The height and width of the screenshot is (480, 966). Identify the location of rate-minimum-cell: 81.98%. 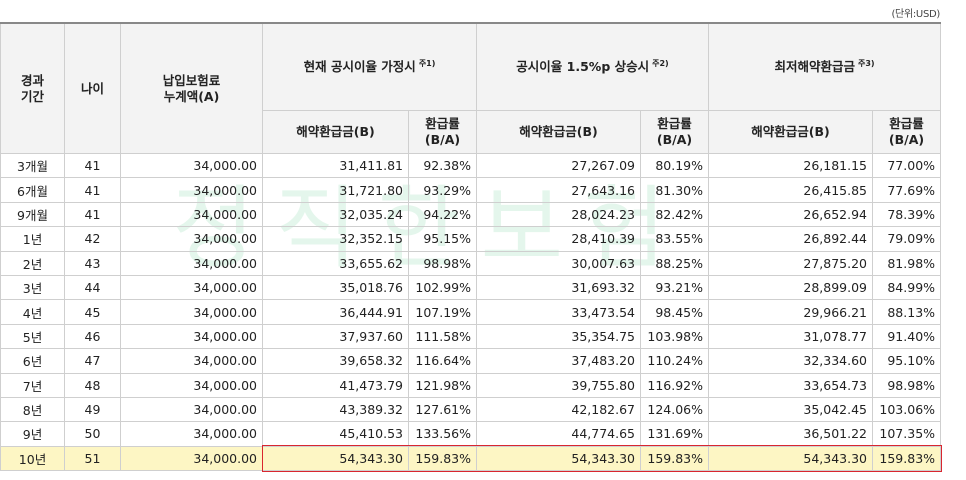
(907, 263).